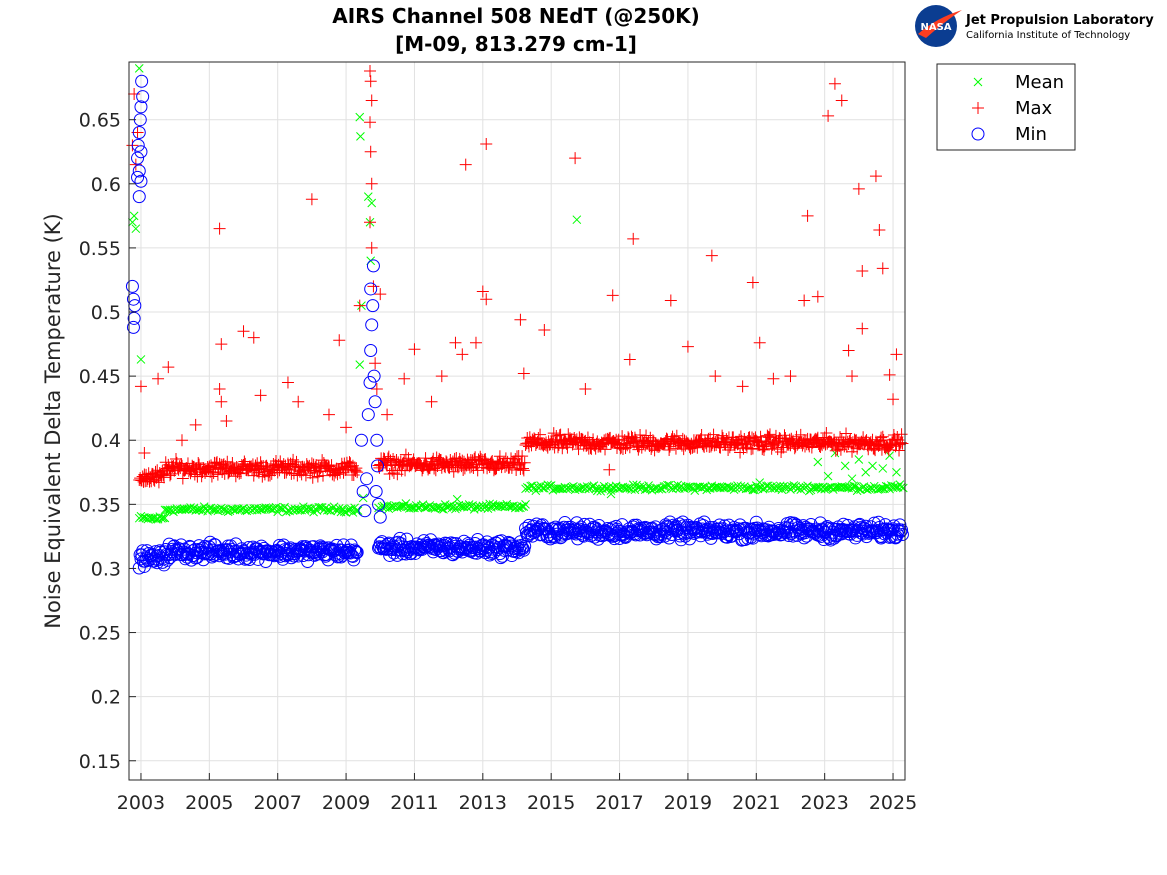 The image size is (1167, 875). I want to click on chart-title-line1: AIRS Channel 508 NEdT (@250K), so click(516, 16).